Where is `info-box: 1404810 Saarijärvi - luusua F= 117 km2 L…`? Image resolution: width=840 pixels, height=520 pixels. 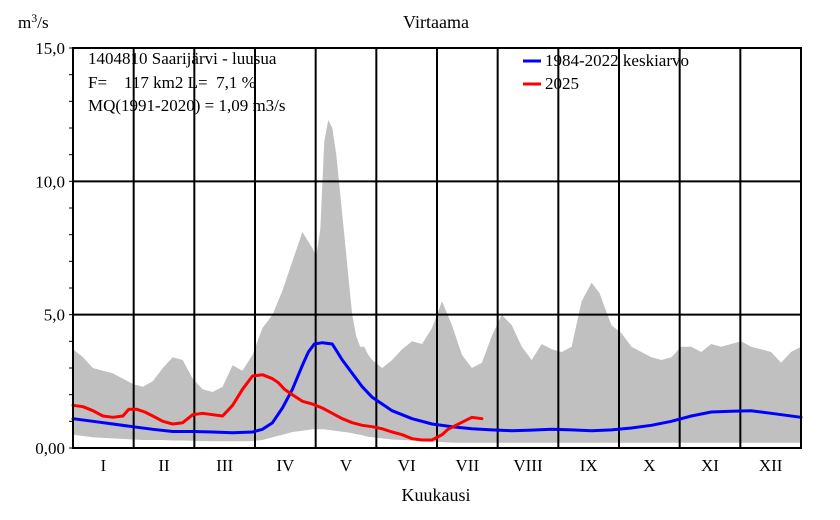 info-box: 1404810 Saarijärvi - luusua F= 117 km2 L… is located at coordinates (187, 82).